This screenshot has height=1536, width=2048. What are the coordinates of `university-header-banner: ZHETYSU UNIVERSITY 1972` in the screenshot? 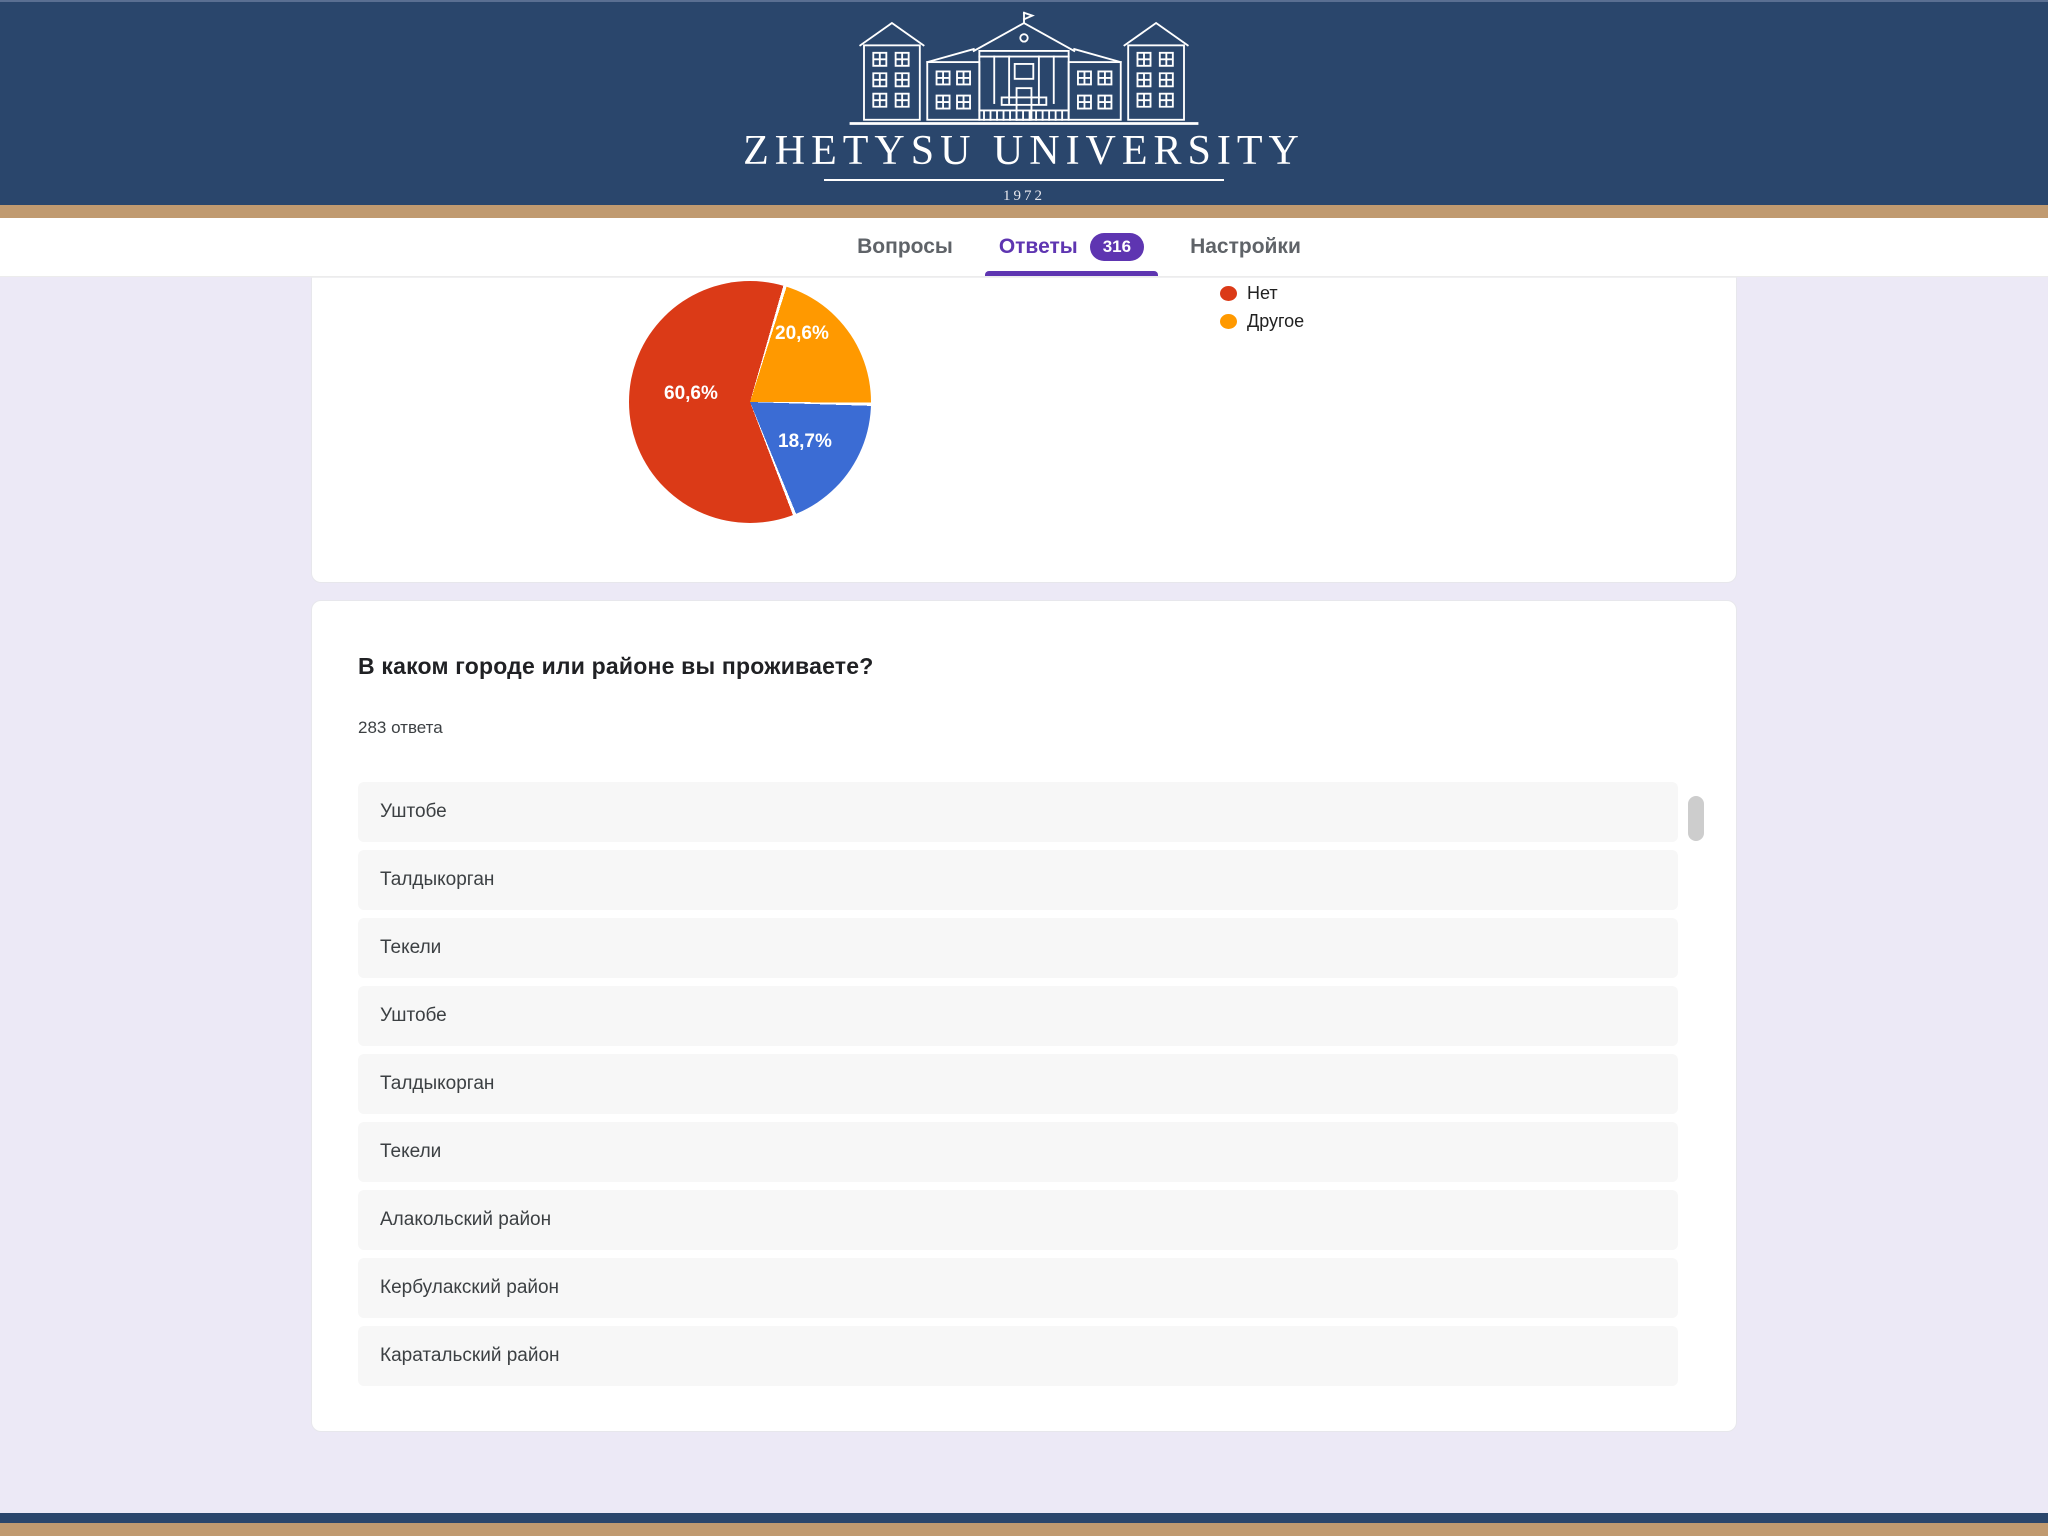 It's located at (1024, 102).